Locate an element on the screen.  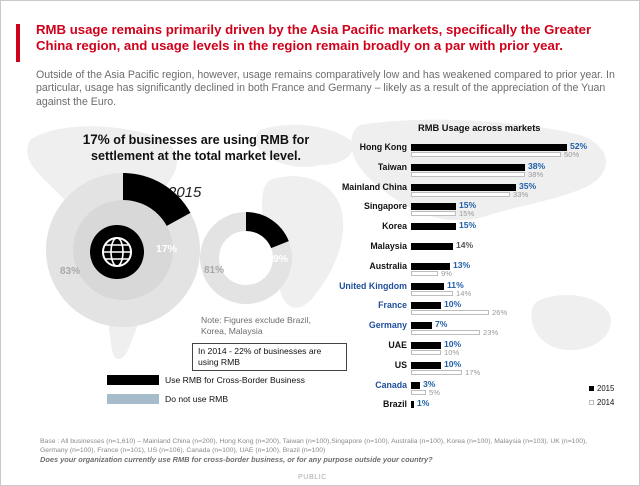
value-label-2015: 35% is located at coordinates (528, 185).